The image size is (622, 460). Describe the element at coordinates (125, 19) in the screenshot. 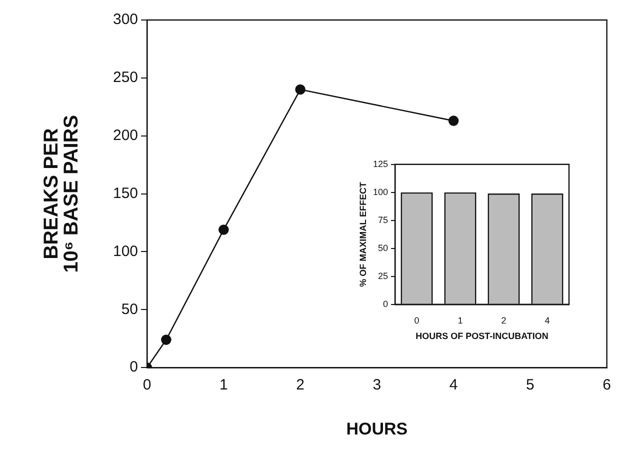

I see `y-tick-label: 300` at that location.